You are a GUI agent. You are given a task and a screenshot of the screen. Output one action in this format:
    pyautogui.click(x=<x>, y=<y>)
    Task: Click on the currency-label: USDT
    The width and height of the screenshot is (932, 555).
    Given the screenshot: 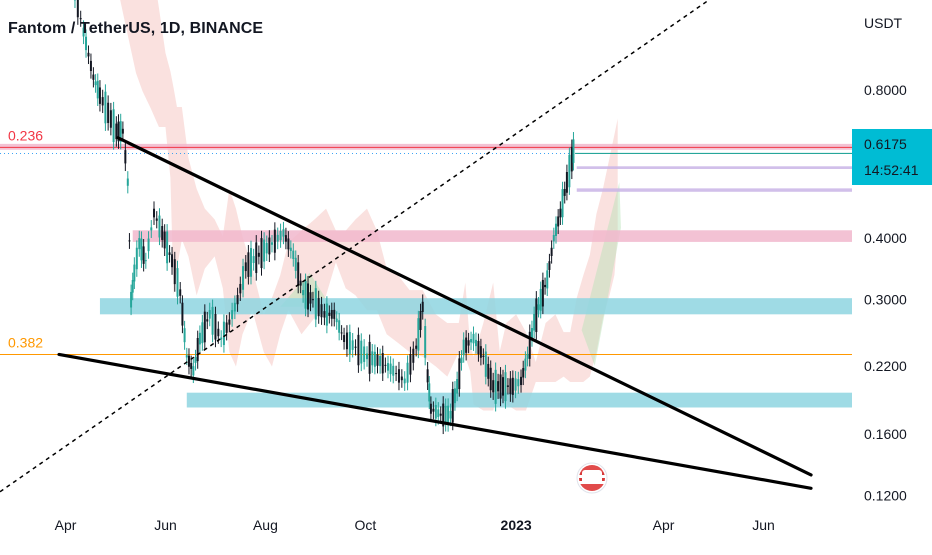 What is the action you would take?
    pyautogui.click(x=883, y=23)
    